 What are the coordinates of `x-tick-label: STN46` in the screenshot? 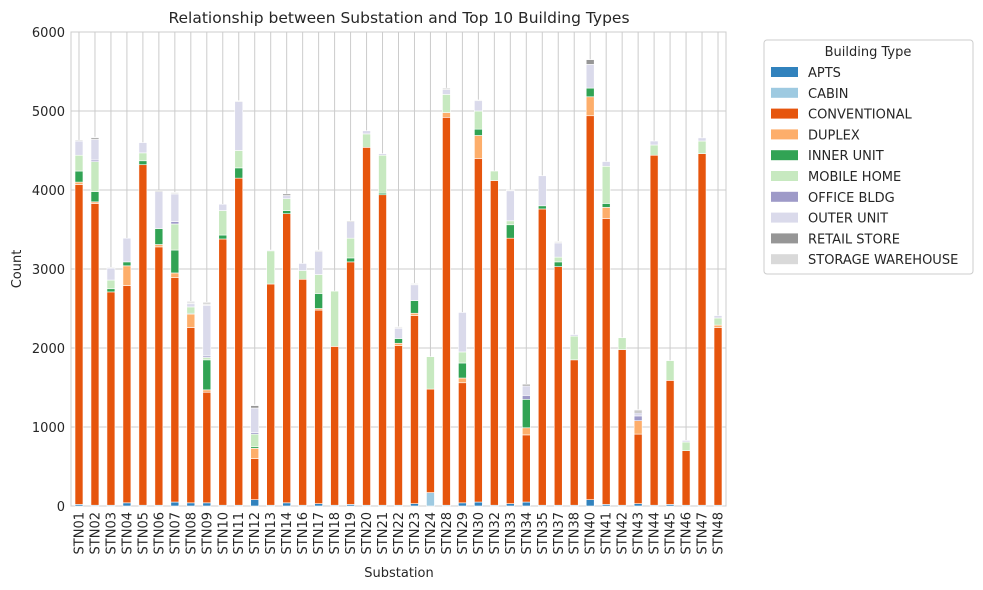 It's located at (687, 533).